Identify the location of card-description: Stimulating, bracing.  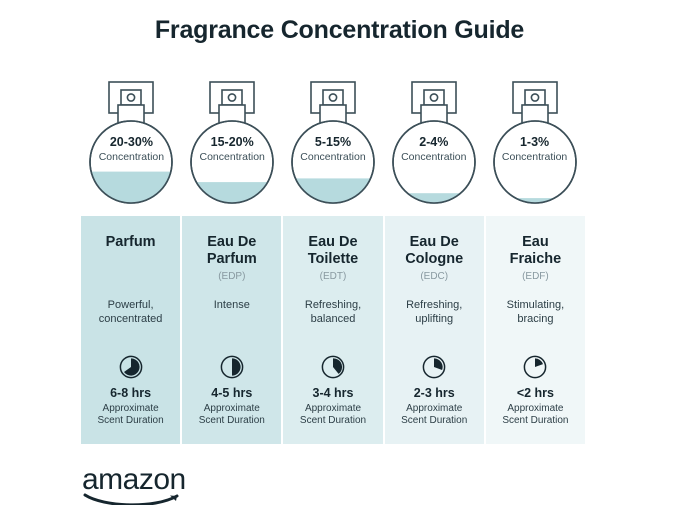
(535, 312).